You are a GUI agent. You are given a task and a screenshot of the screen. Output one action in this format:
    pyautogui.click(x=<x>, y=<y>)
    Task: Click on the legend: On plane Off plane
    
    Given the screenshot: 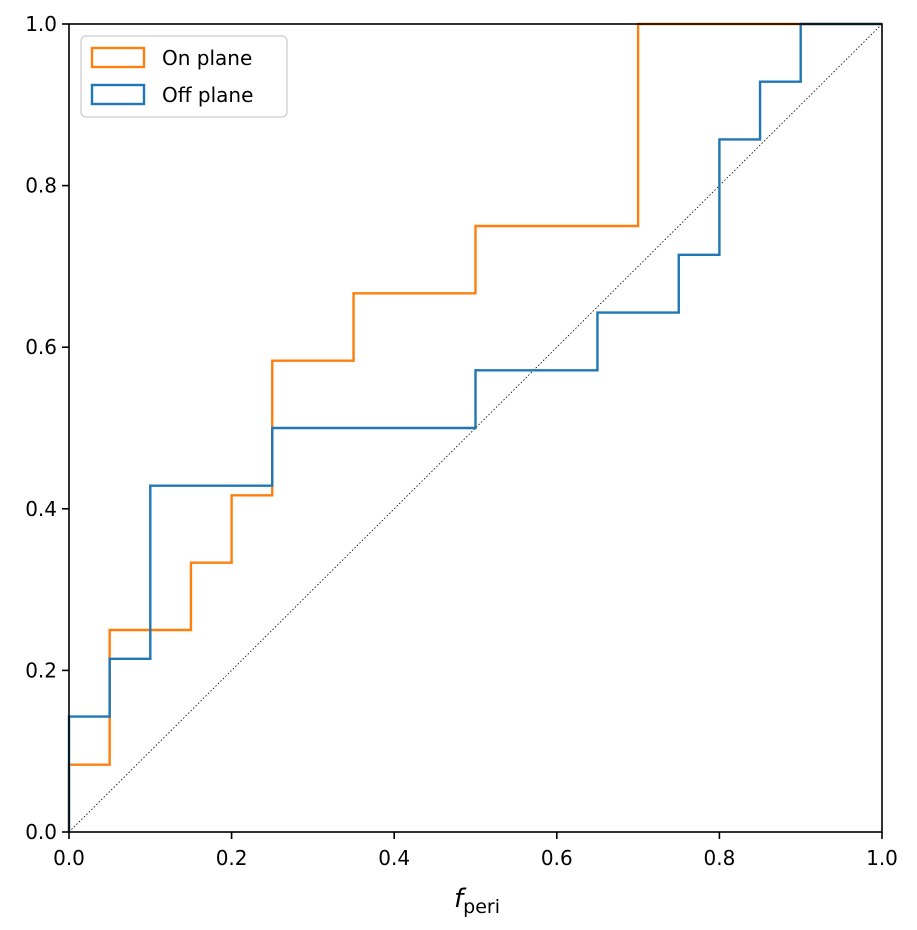 What is the action you would take?
    pyautogui.click(x=184, y=76)
    